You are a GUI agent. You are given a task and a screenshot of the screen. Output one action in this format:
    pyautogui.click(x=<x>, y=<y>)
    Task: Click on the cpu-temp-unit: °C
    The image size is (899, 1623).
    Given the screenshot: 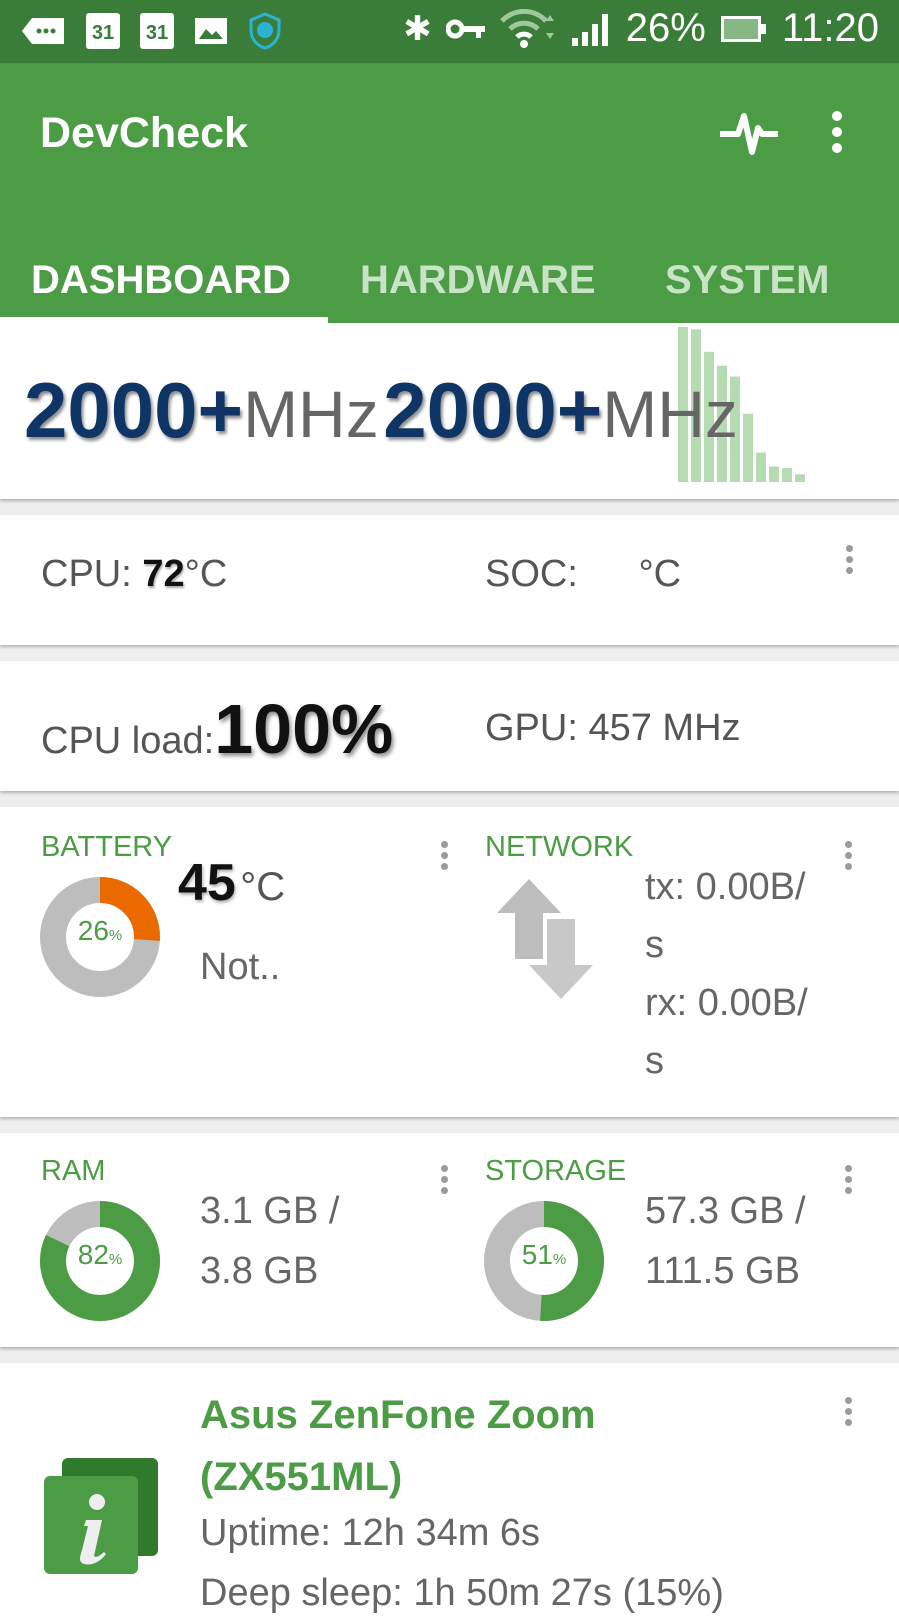 What is the action you would take?
    pyautogui.click(x=206, y=574)
    